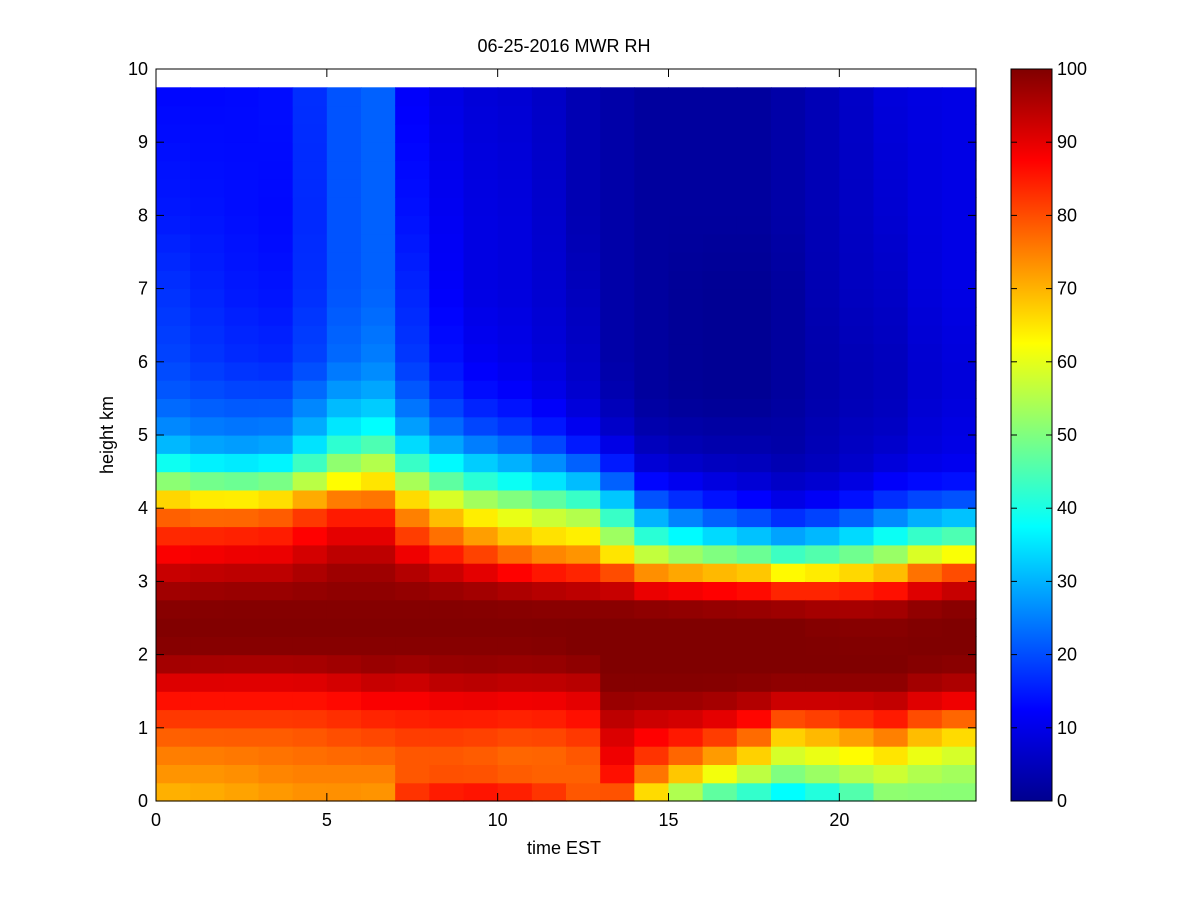  What do you see at coordinates (1067, 142) in the screenshot?
I see `colorbar-tick-label: 90` at bounding box center [1067, 142].